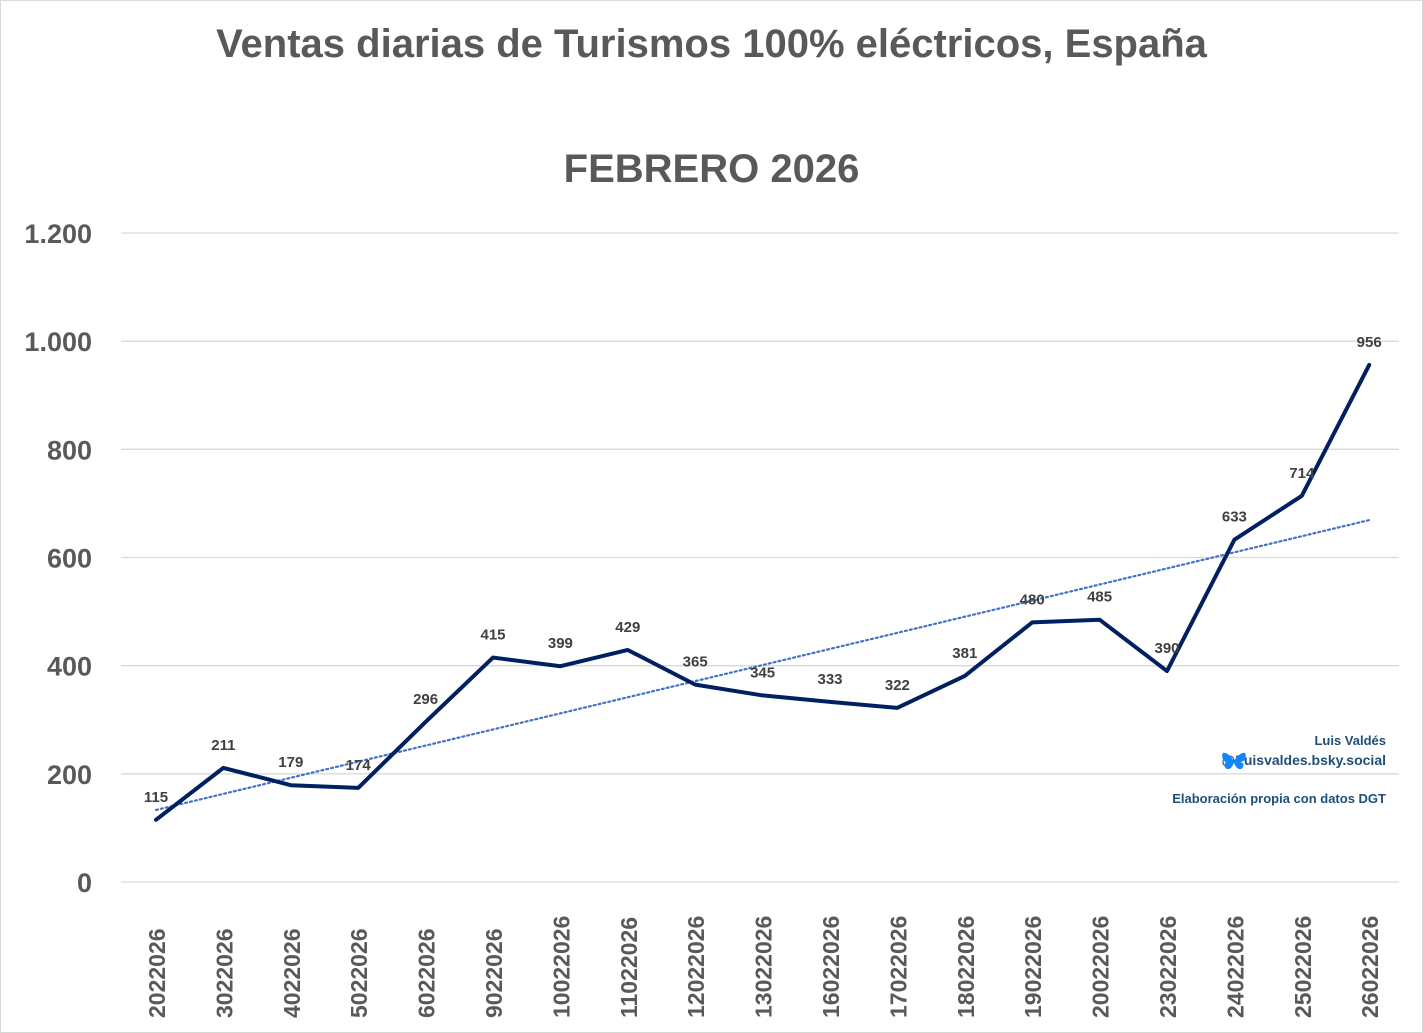  I want to click on x-tick-label: 13022026, so click(764, 967).